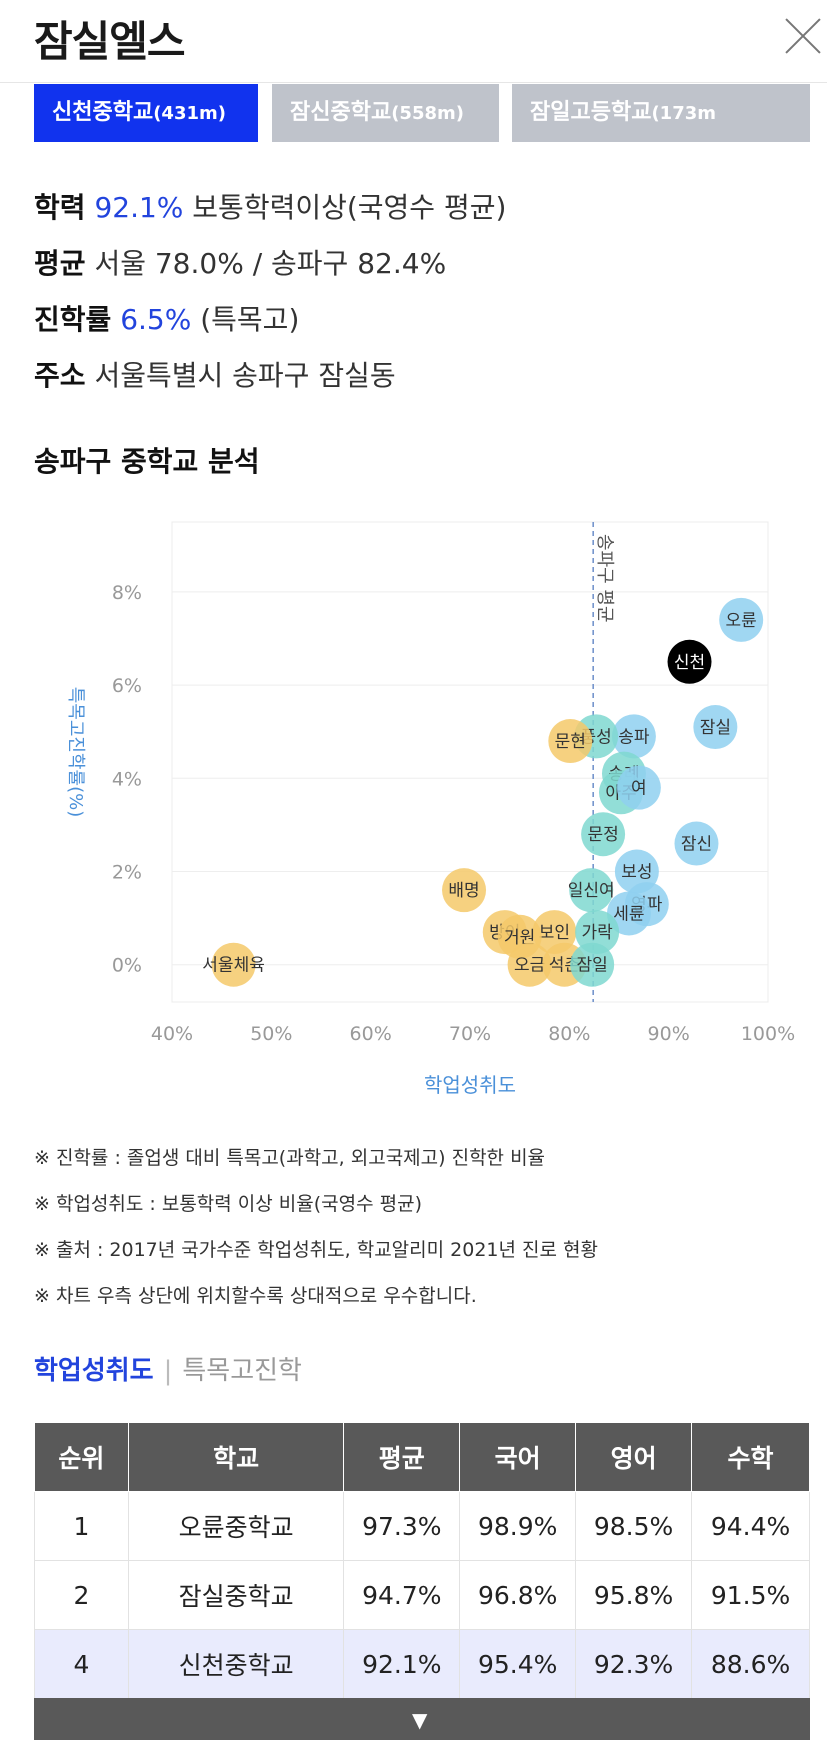  What do you see at coordinates (139, 207) in the screenshot?
I see `academic-value: 92.1%` at bounding box center [139, 207].